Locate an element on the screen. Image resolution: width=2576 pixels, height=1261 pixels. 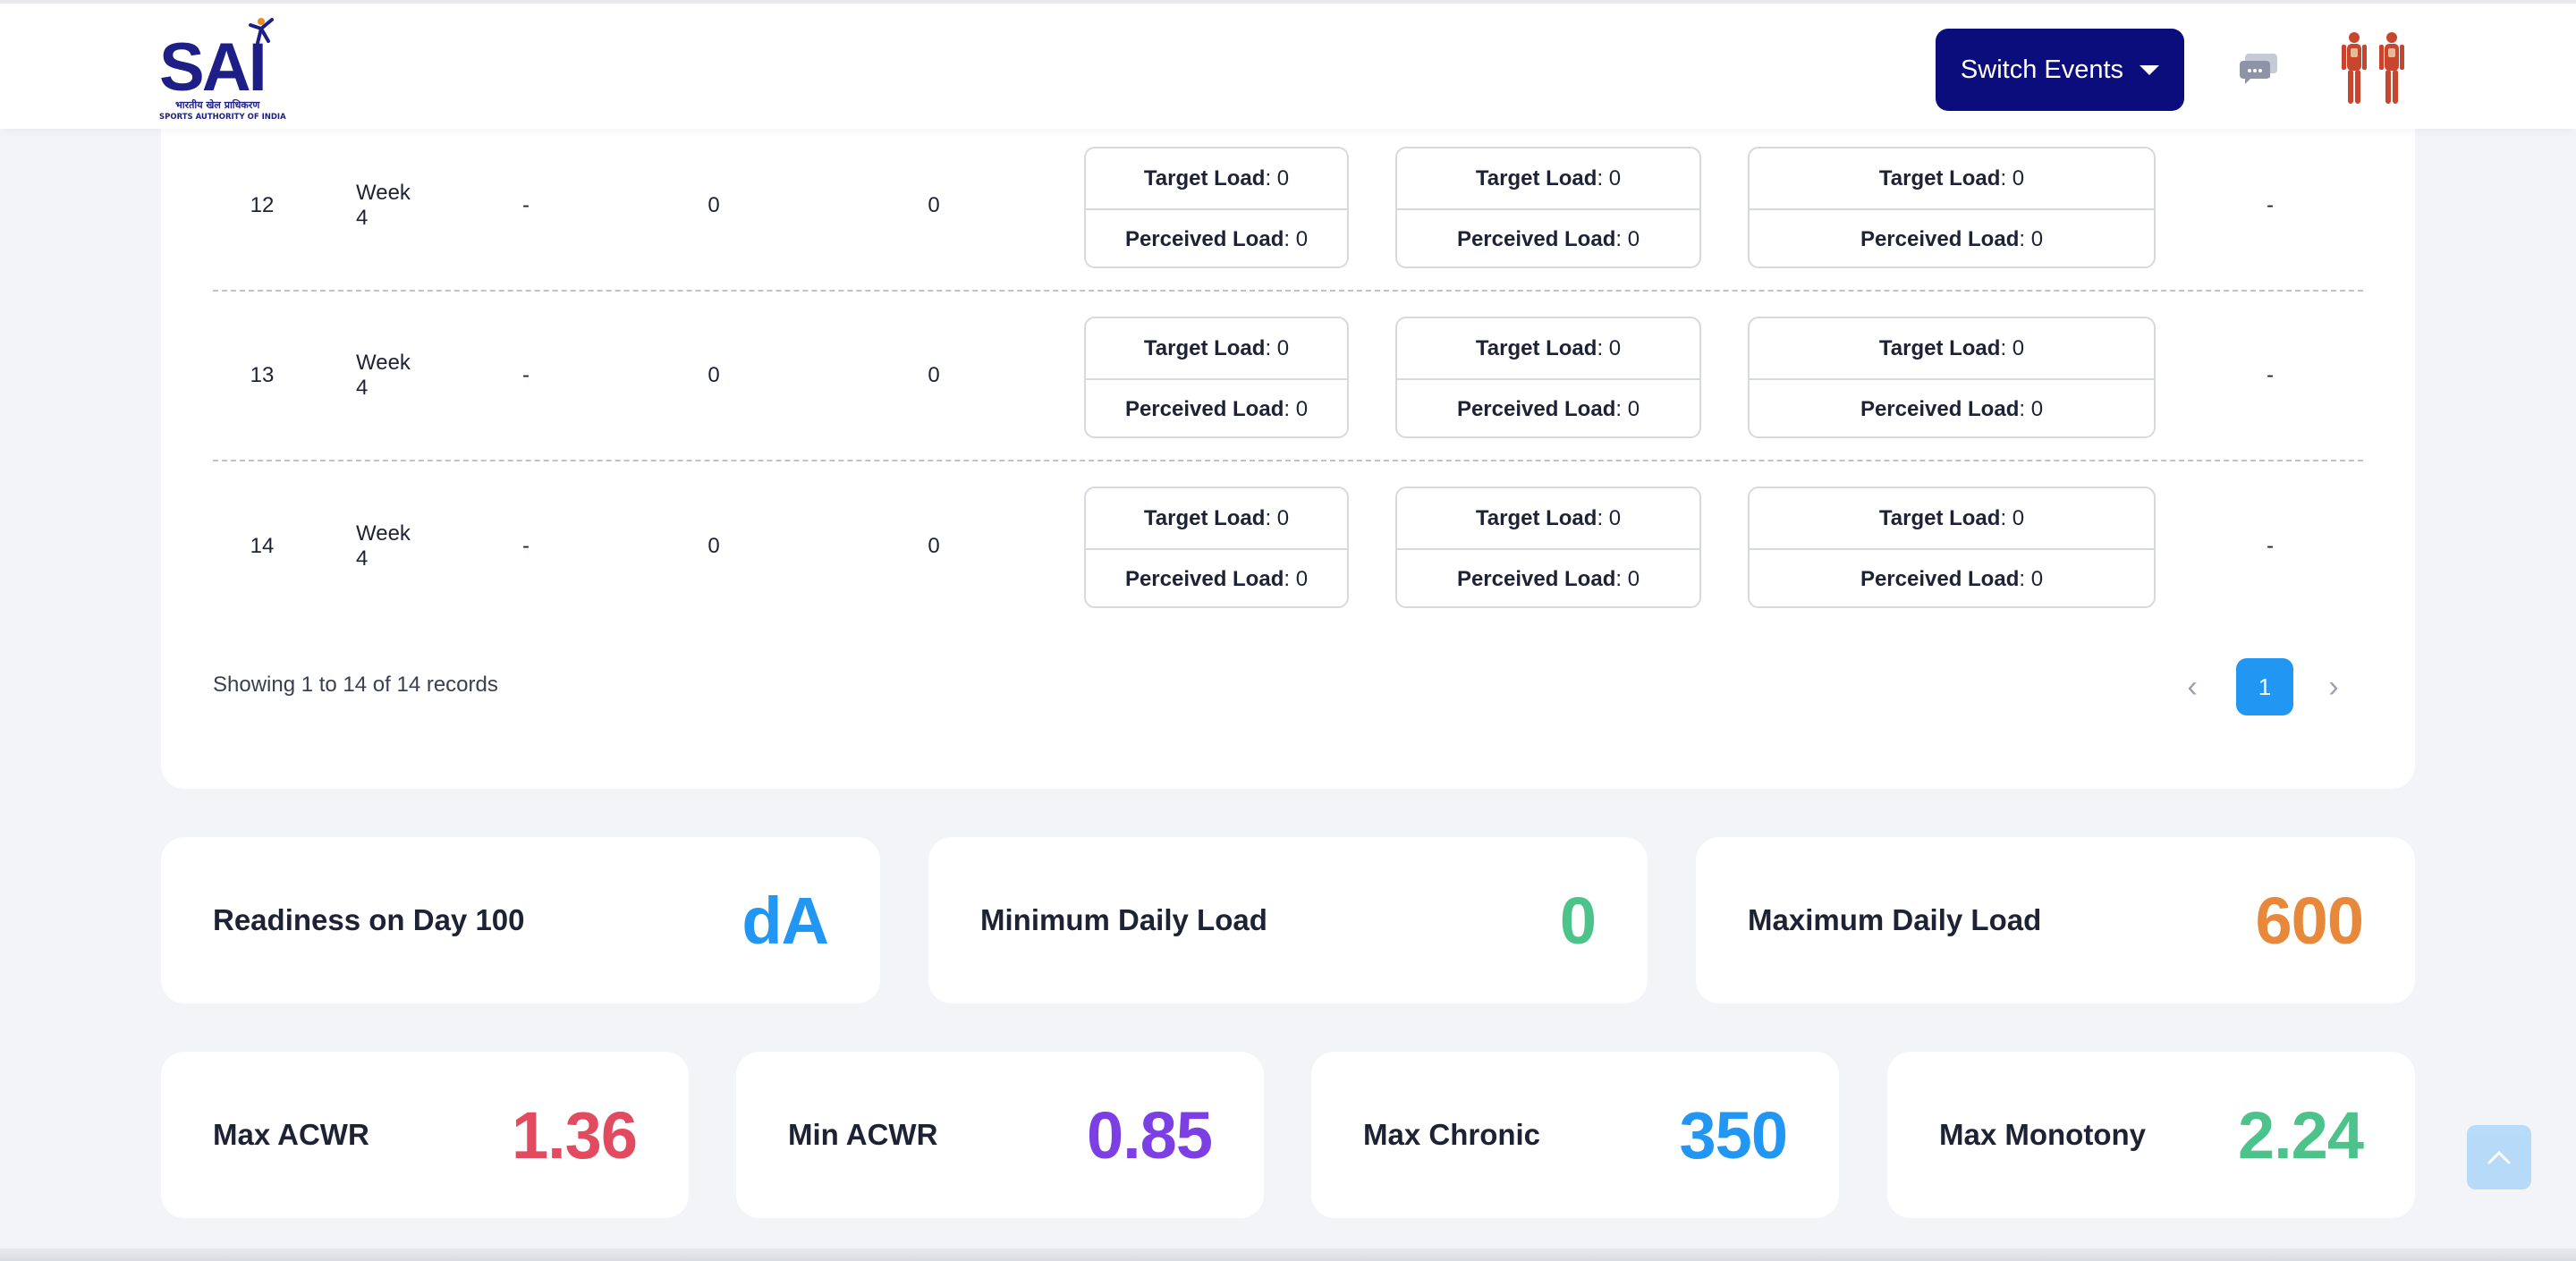
max-acwr-card: Max ACWR 1.36 is located at coordinates (425, 1135).